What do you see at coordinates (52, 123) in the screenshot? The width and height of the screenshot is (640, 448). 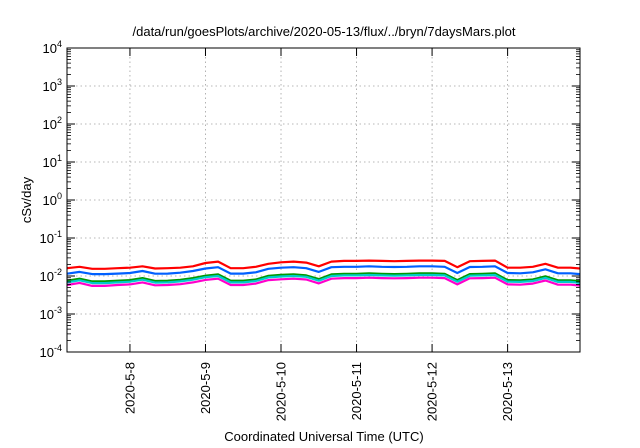 I see `y-tick-label: 10²` at bounding box center [52, 123].